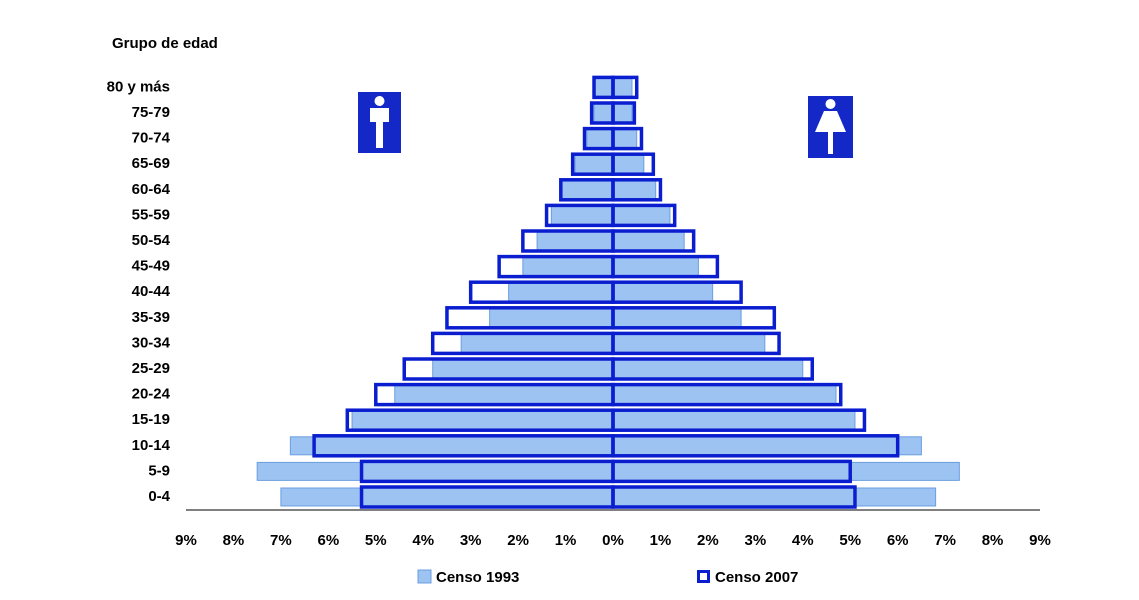 The image size is (1139, 600). I want to click on y-tick-label: 70-74, so click(151, 138).